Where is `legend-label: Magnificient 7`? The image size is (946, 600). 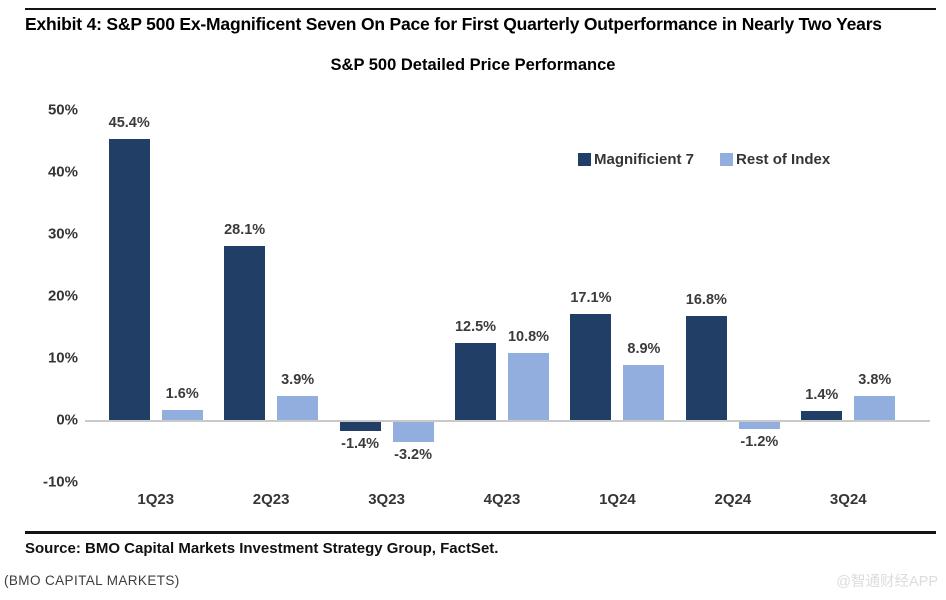
legend-label: Magnificient 7 is located at coordinates (644, 159).